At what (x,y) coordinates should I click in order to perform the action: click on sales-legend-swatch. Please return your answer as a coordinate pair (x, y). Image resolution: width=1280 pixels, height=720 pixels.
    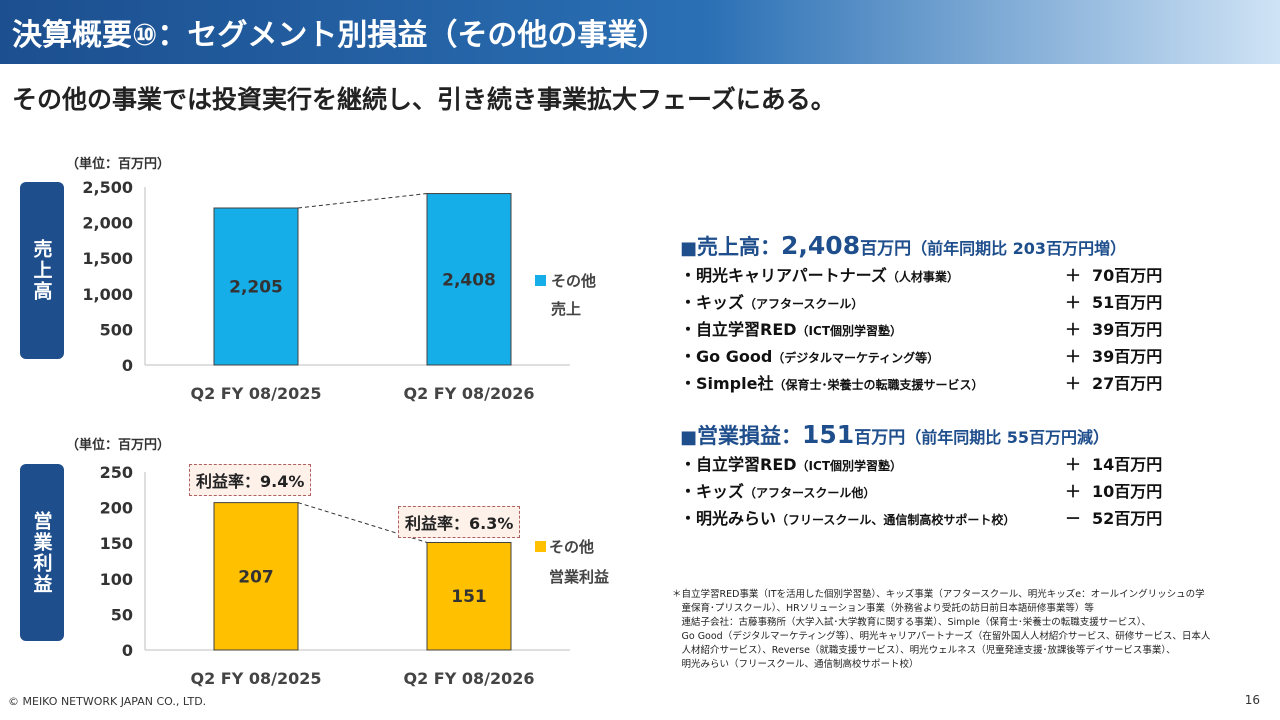
    Looking at the image, I should click on (540, 280).